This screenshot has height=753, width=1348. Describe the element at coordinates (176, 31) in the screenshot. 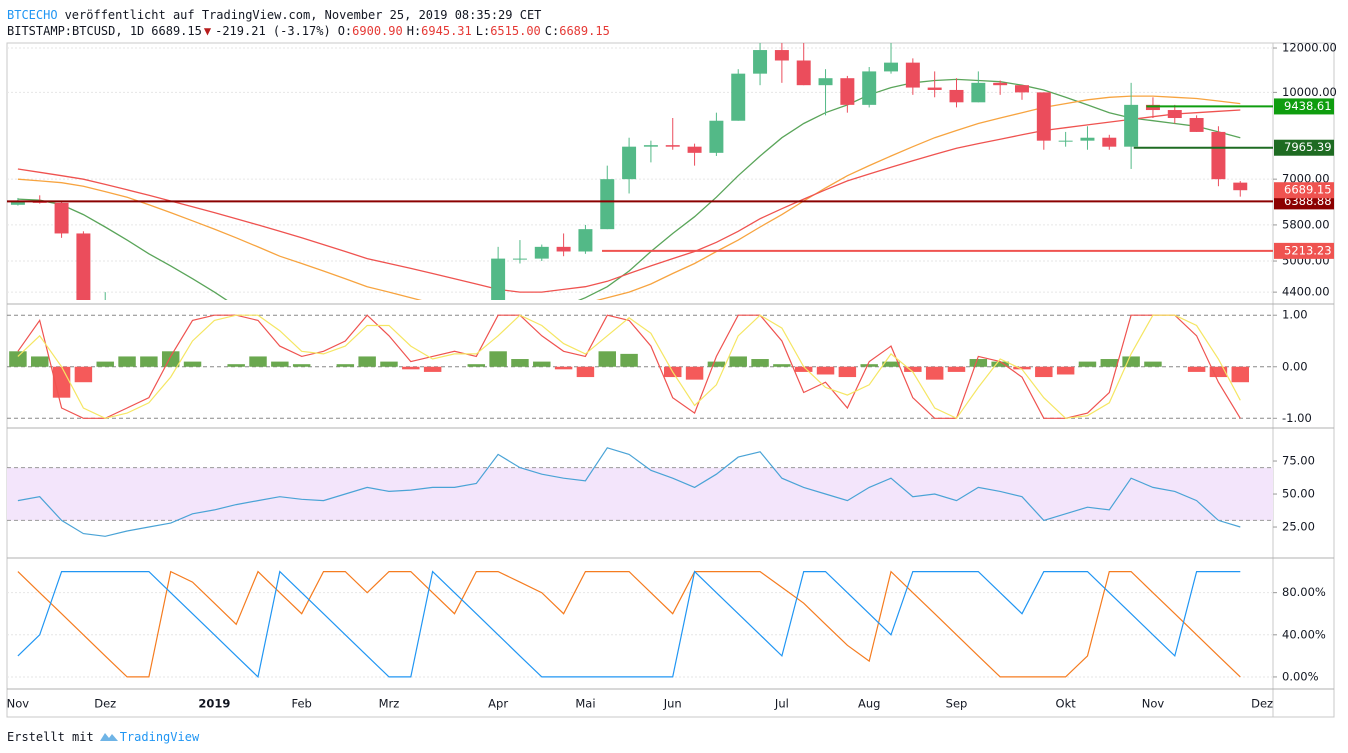

I see `last: 6689.15` at that location.